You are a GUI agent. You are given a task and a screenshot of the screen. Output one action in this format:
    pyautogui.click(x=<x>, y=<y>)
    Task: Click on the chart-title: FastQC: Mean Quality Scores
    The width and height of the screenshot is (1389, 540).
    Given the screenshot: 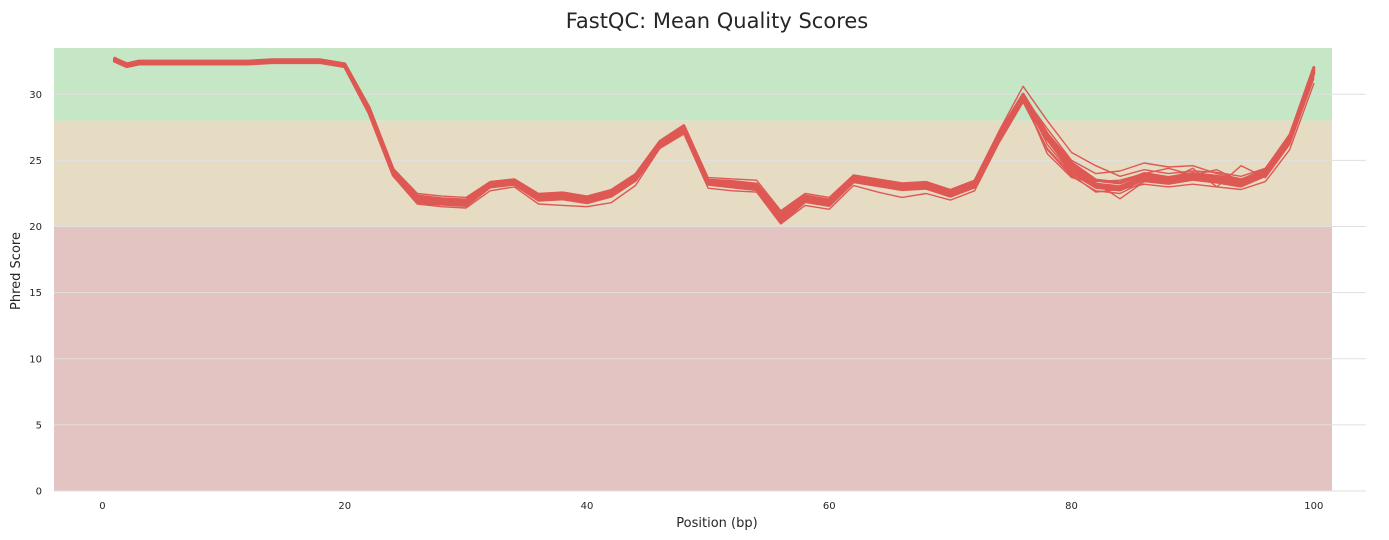 What is the action you would take?
    pyautogui.click(x=717, y=21)
    